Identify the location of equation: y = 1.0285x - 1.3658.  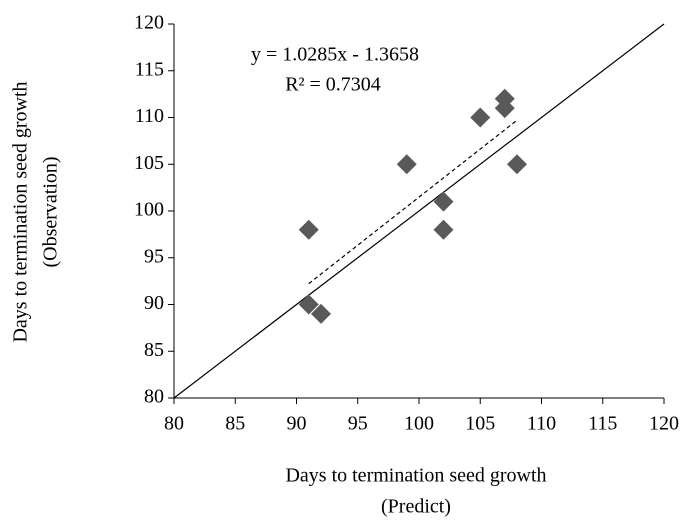
(335, 55).